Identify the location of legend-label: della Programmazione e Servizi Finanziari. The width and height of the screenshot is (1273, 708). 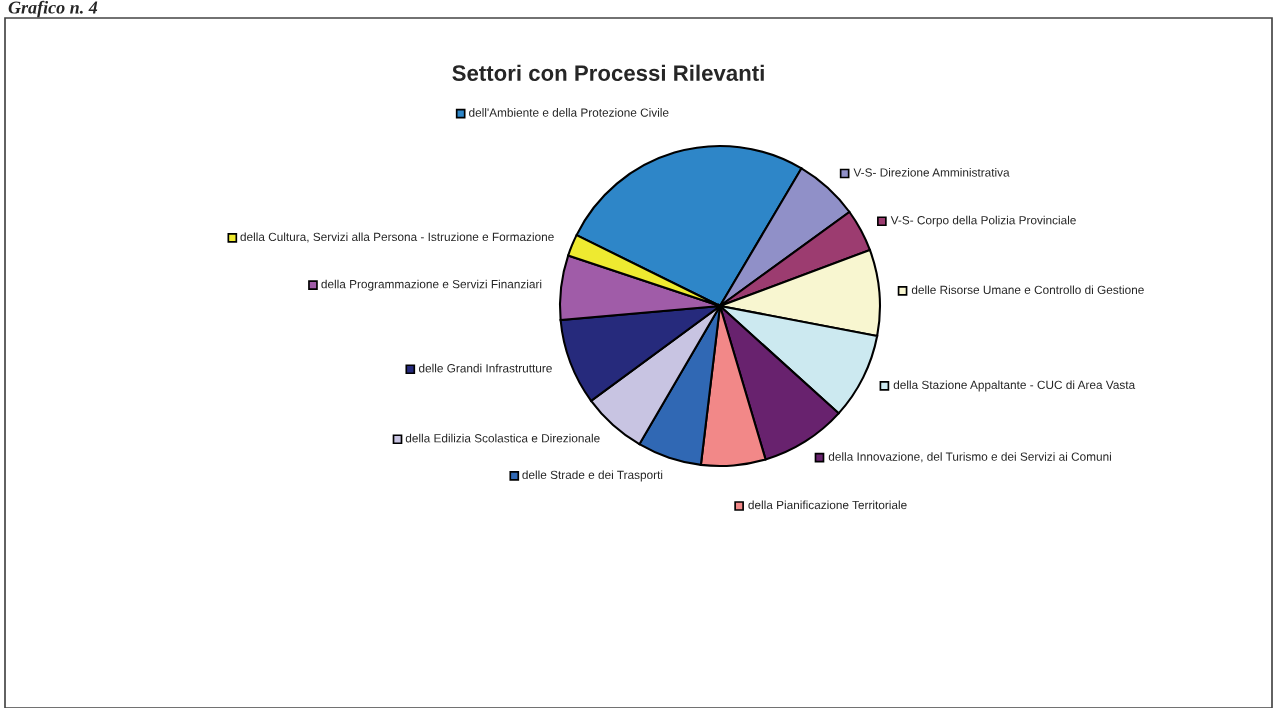
(431, 285).